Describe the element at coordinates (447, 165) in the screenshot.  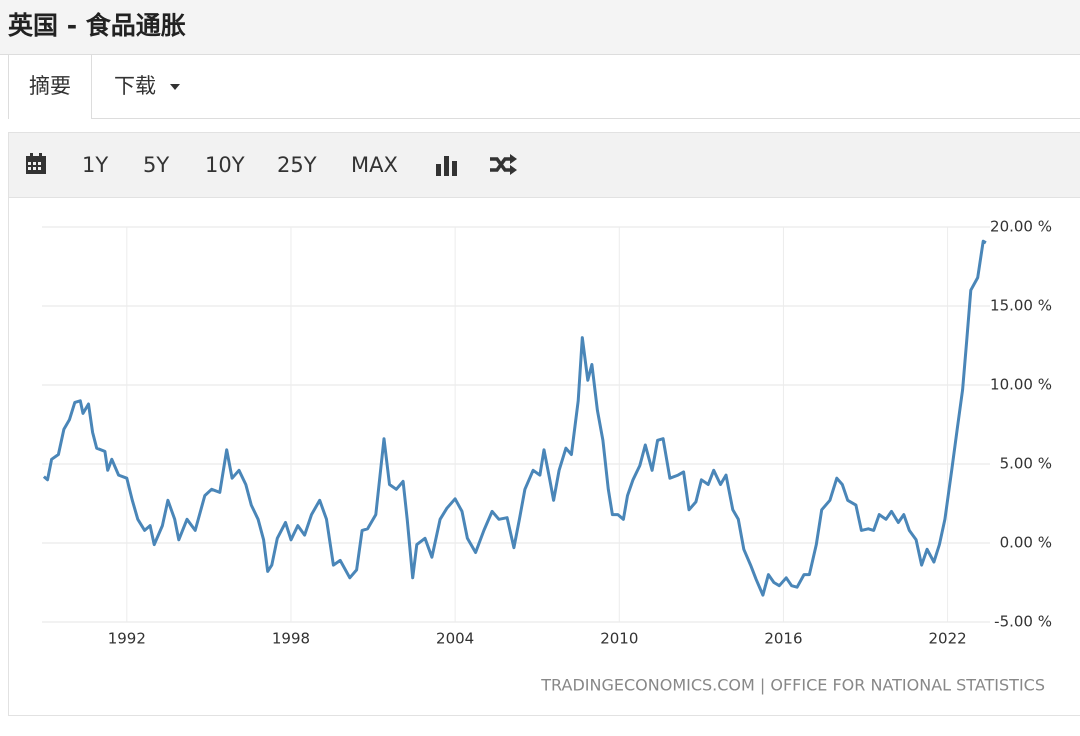
I see `chart-type-icon` at that location.